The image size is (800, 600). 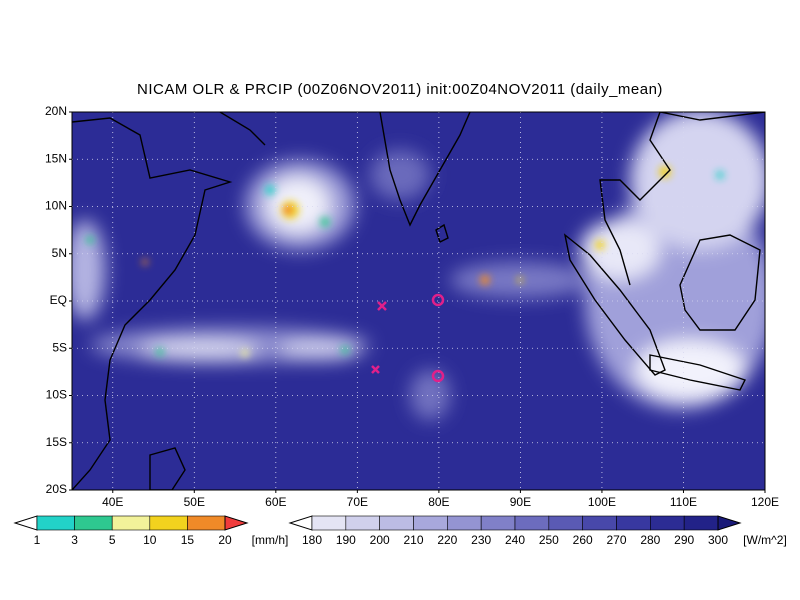 What do you see at coordinates (59, 253) in the screenshot?
I see `lat-tick-label: 5N` at bounding box center [59, 253].